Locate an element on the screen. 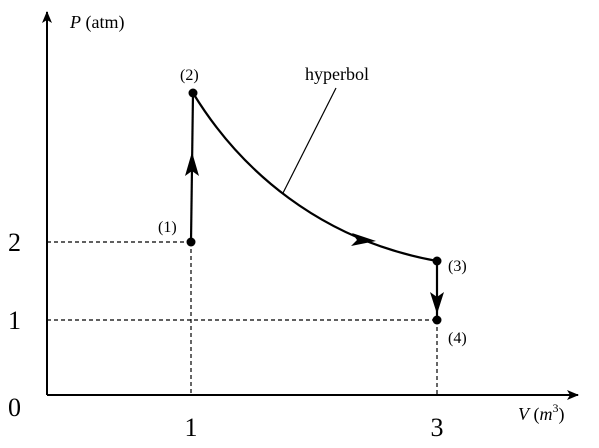 Image resolution: width=599 pixels, height=448 pixels. y-tick-label: 2 is located at coordinates (14, 242).